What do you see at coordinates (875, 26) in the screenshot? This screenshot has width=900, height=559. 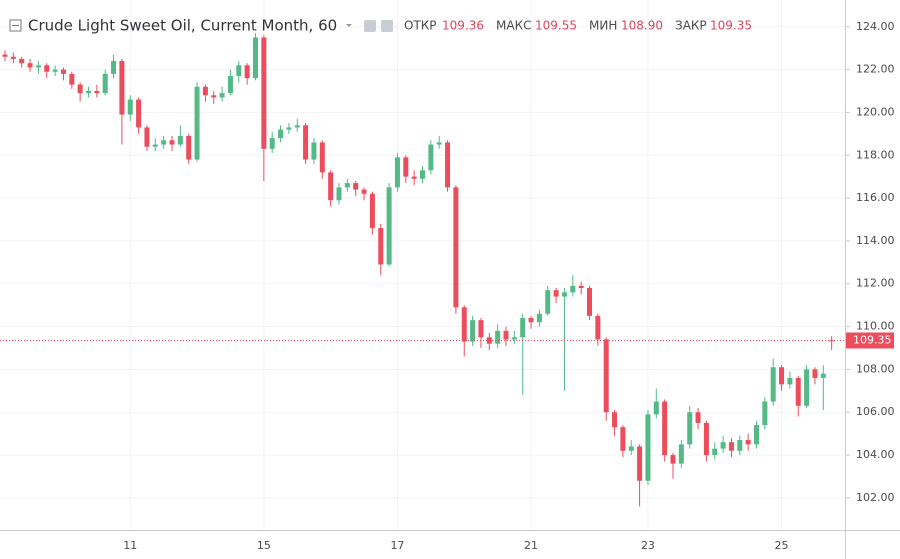 I see `y-tick-label: 124.00` at bounding box center [875, 26].